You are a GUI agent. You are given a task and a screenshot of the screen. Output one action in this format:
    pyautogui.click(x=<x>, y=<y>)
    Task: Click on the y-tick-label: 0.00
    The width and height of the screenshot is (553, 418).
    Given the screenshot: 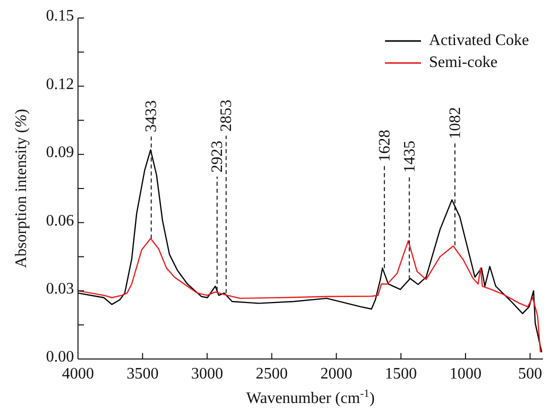 What is the action you would take?
    pyautogui.click(x=60, y=357)
    